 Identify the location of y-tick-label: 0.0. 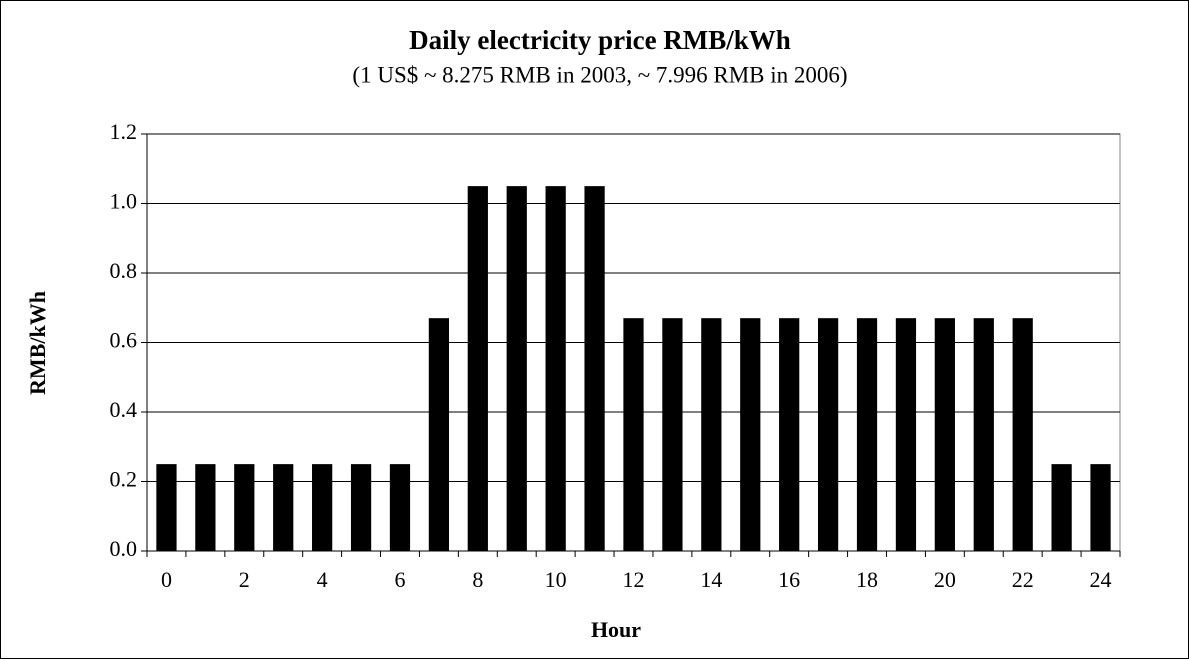
(124, 548).